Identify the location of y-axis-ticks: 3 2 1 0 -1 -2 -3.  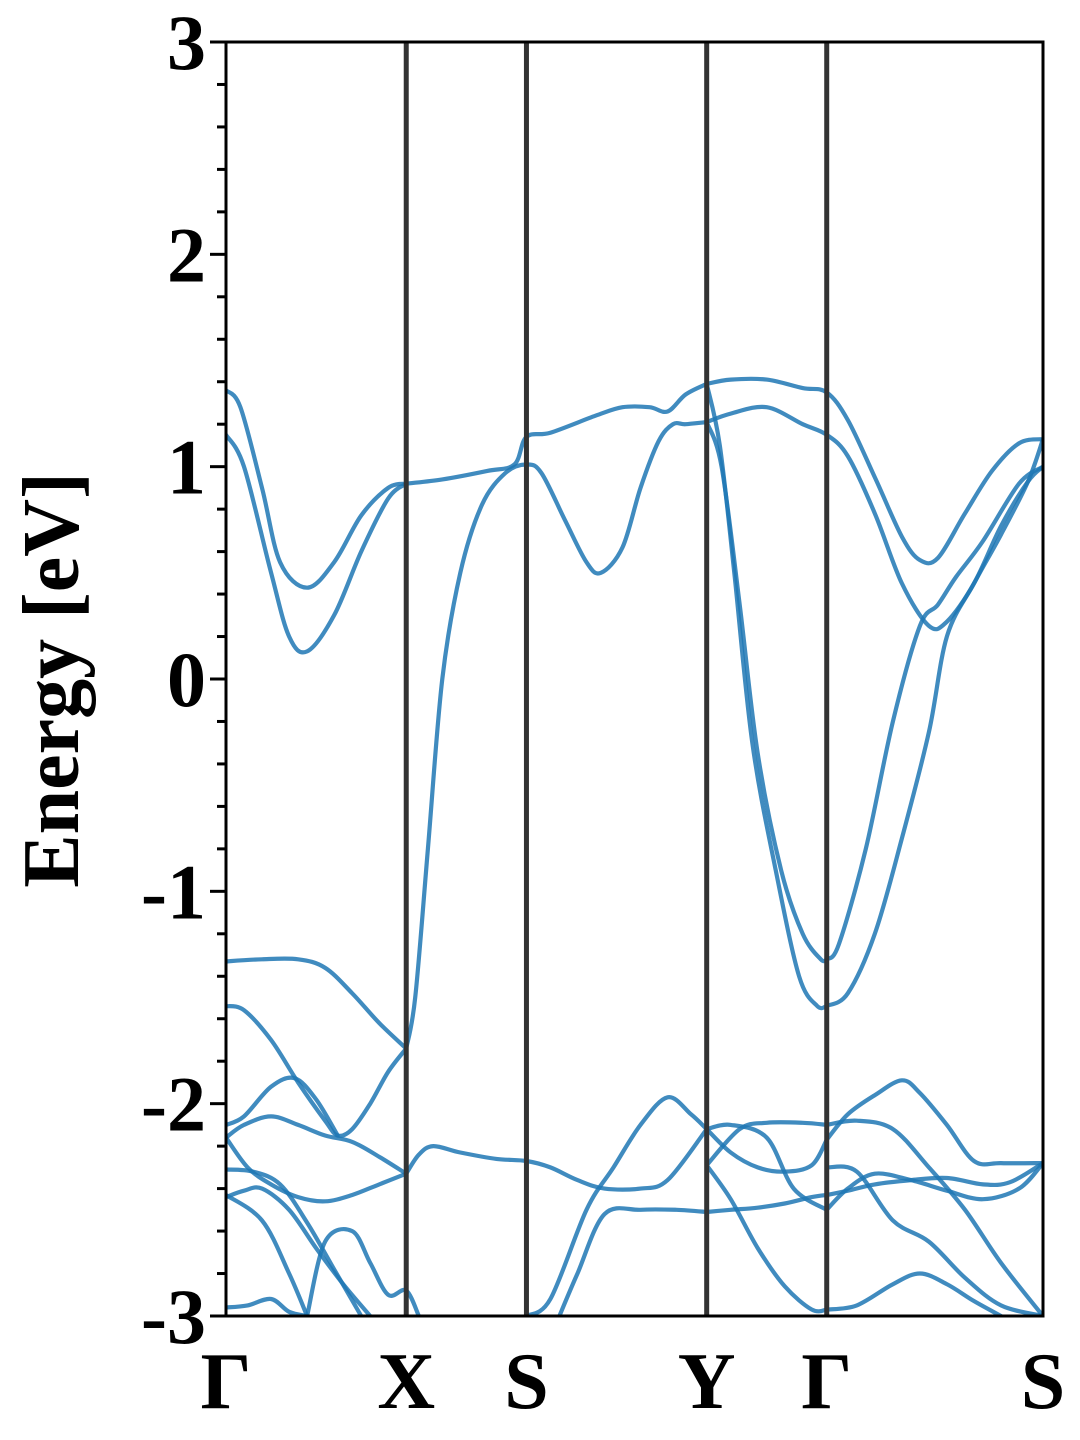
(183, 680).